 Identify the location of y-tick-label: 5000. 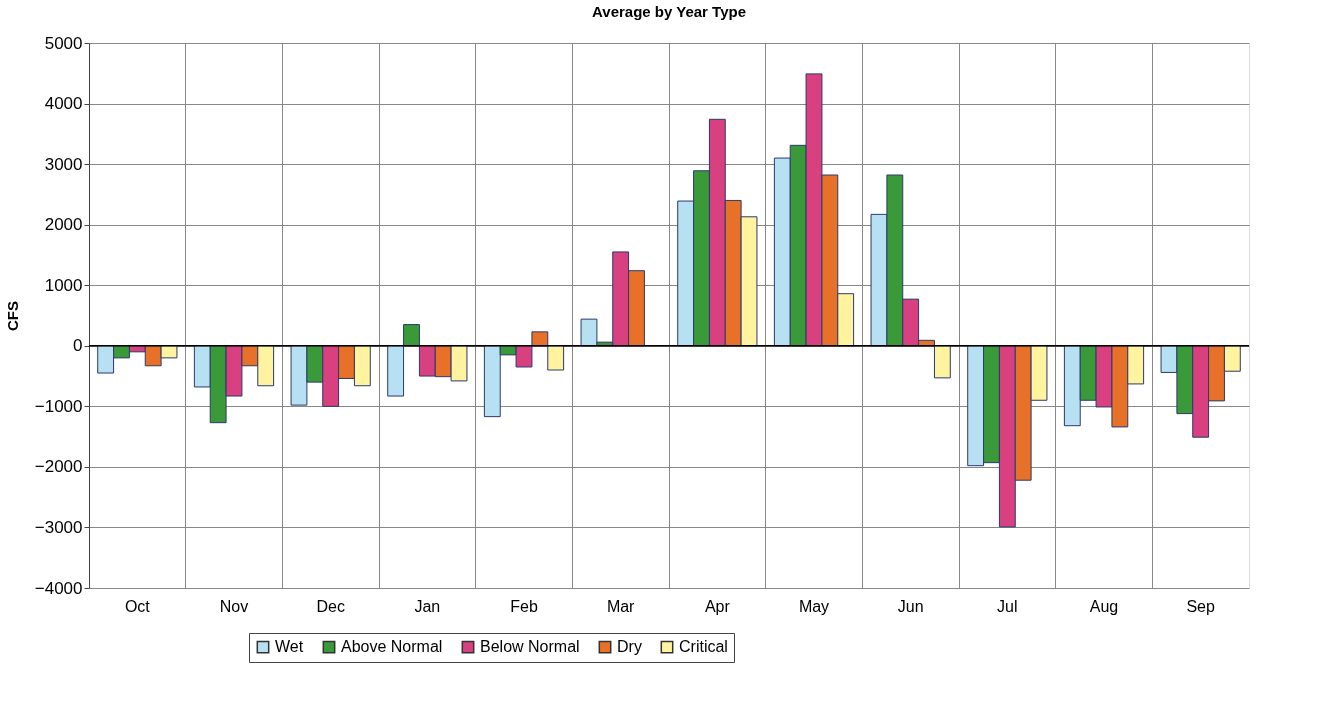
(63, 43).